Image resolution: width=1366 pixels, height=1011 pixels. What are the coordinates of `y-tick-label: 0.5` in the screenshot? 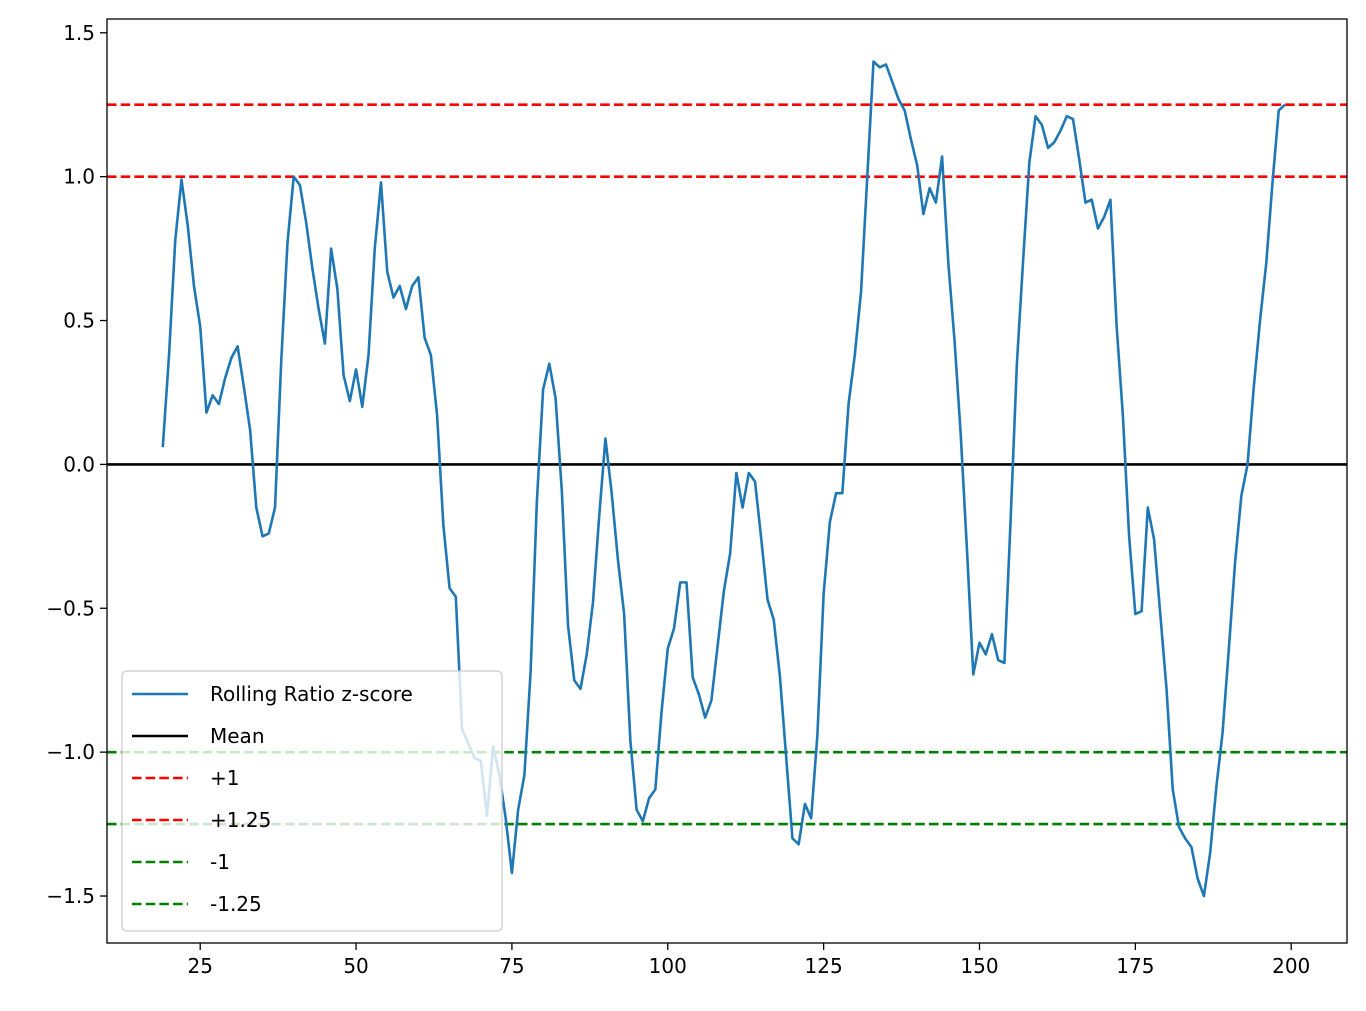 It's located at (79, 321).